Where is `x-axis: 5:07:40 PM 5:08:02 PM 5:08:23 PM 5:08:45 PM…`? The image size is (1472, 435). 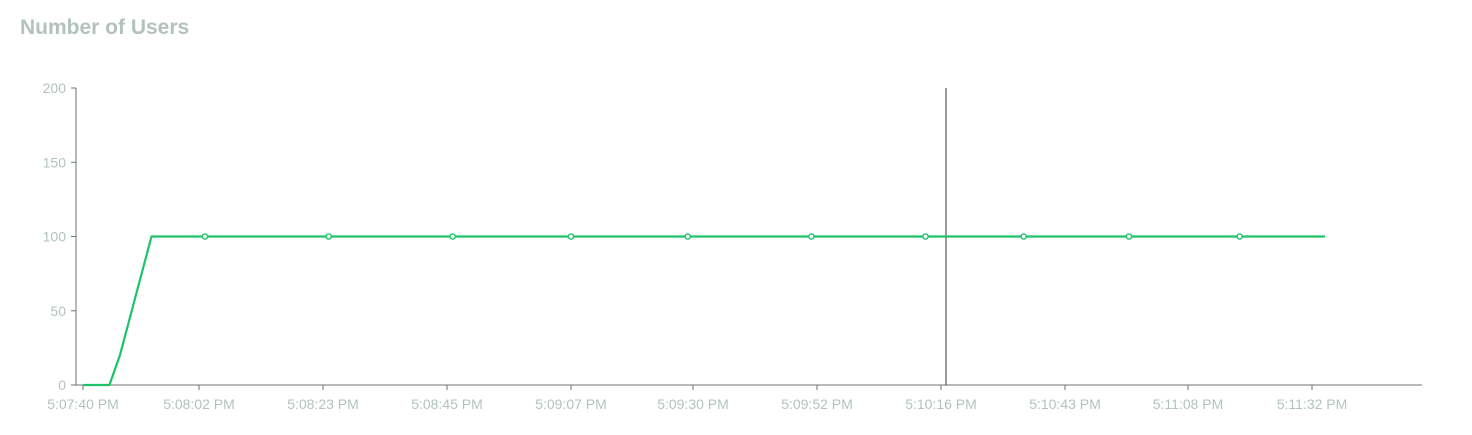 x-axis: 5:07:40 PM 5:08:02 PM 5:08:23 PM 5:08:45 PM… is located at coordinates (734, 398).